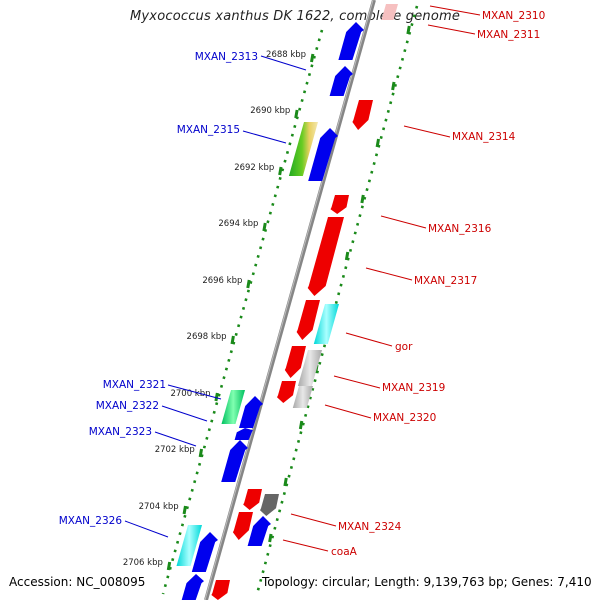  Describe the element at coordinates (77, 582) in the screenshot. I see `accession-text: Accession: NC_008095` at that location.